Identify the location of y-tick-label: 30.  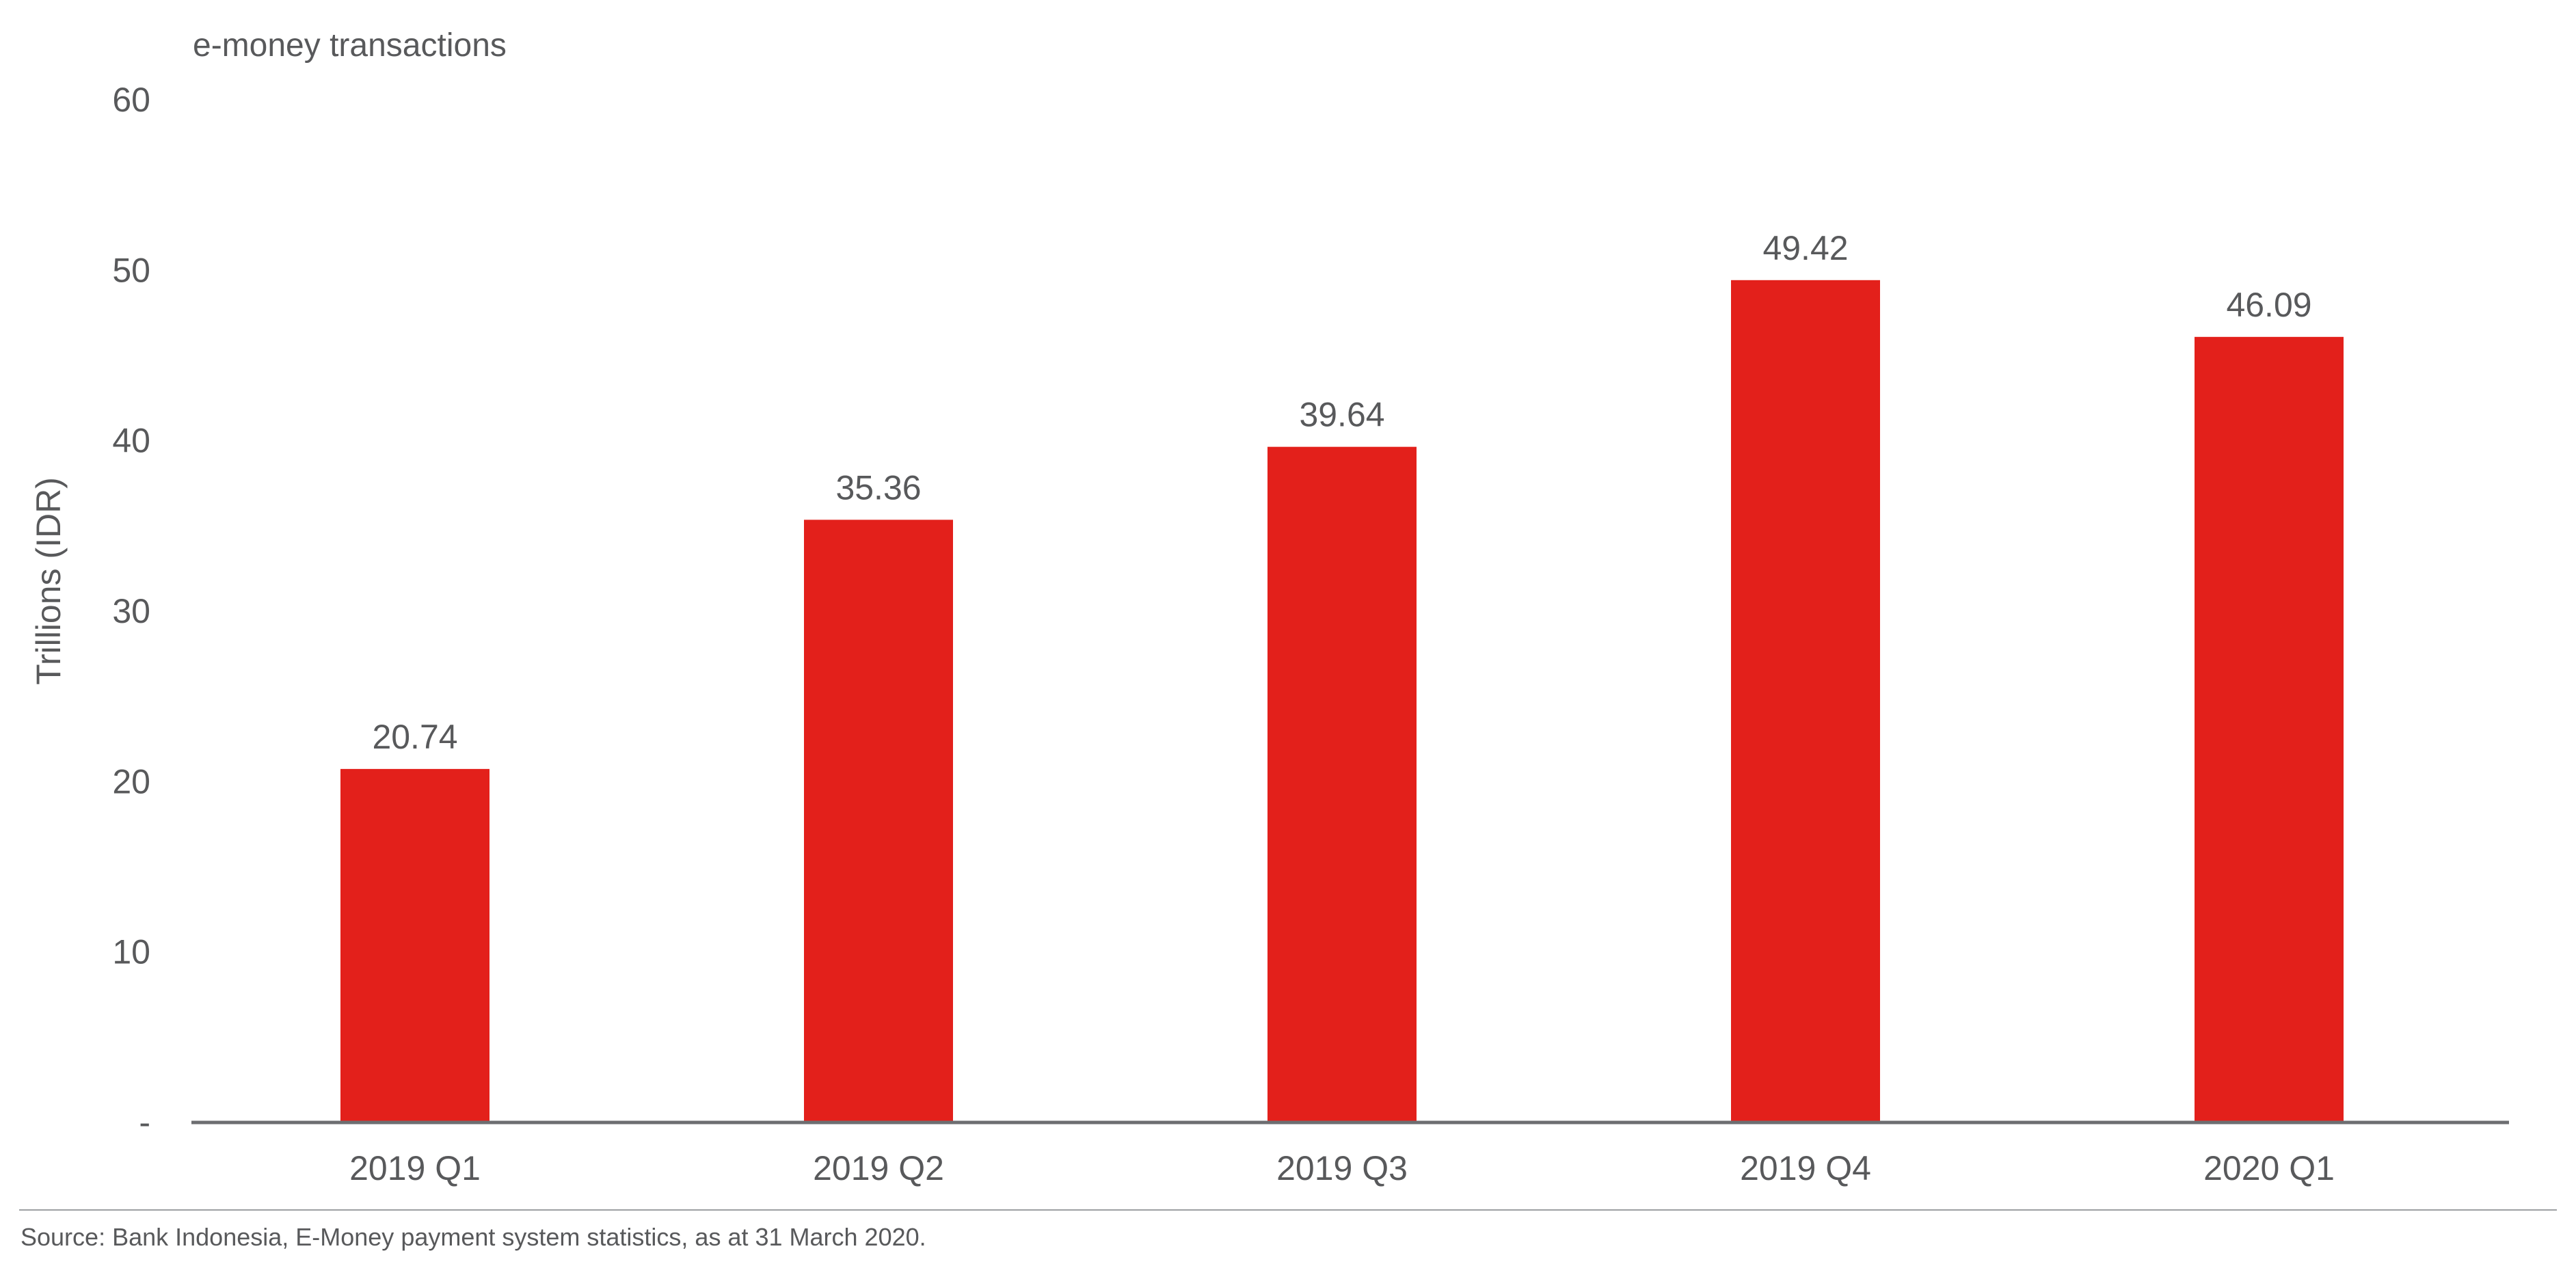
(131, 611).